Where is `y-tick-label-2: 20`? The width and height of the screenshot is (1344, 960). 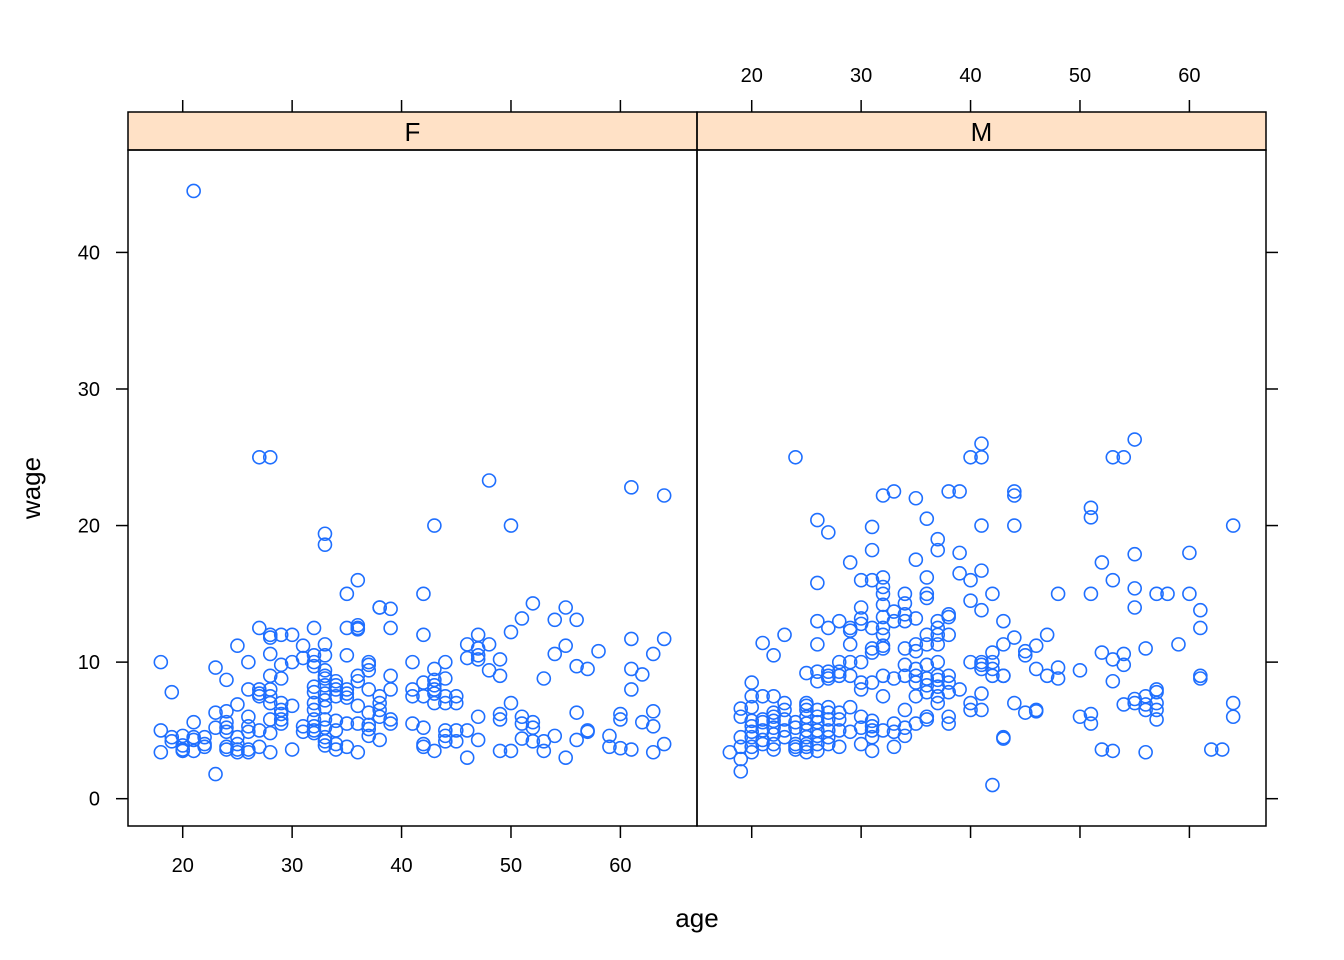
y-tick-label-2: 20 is located at coordinates (89, 527).